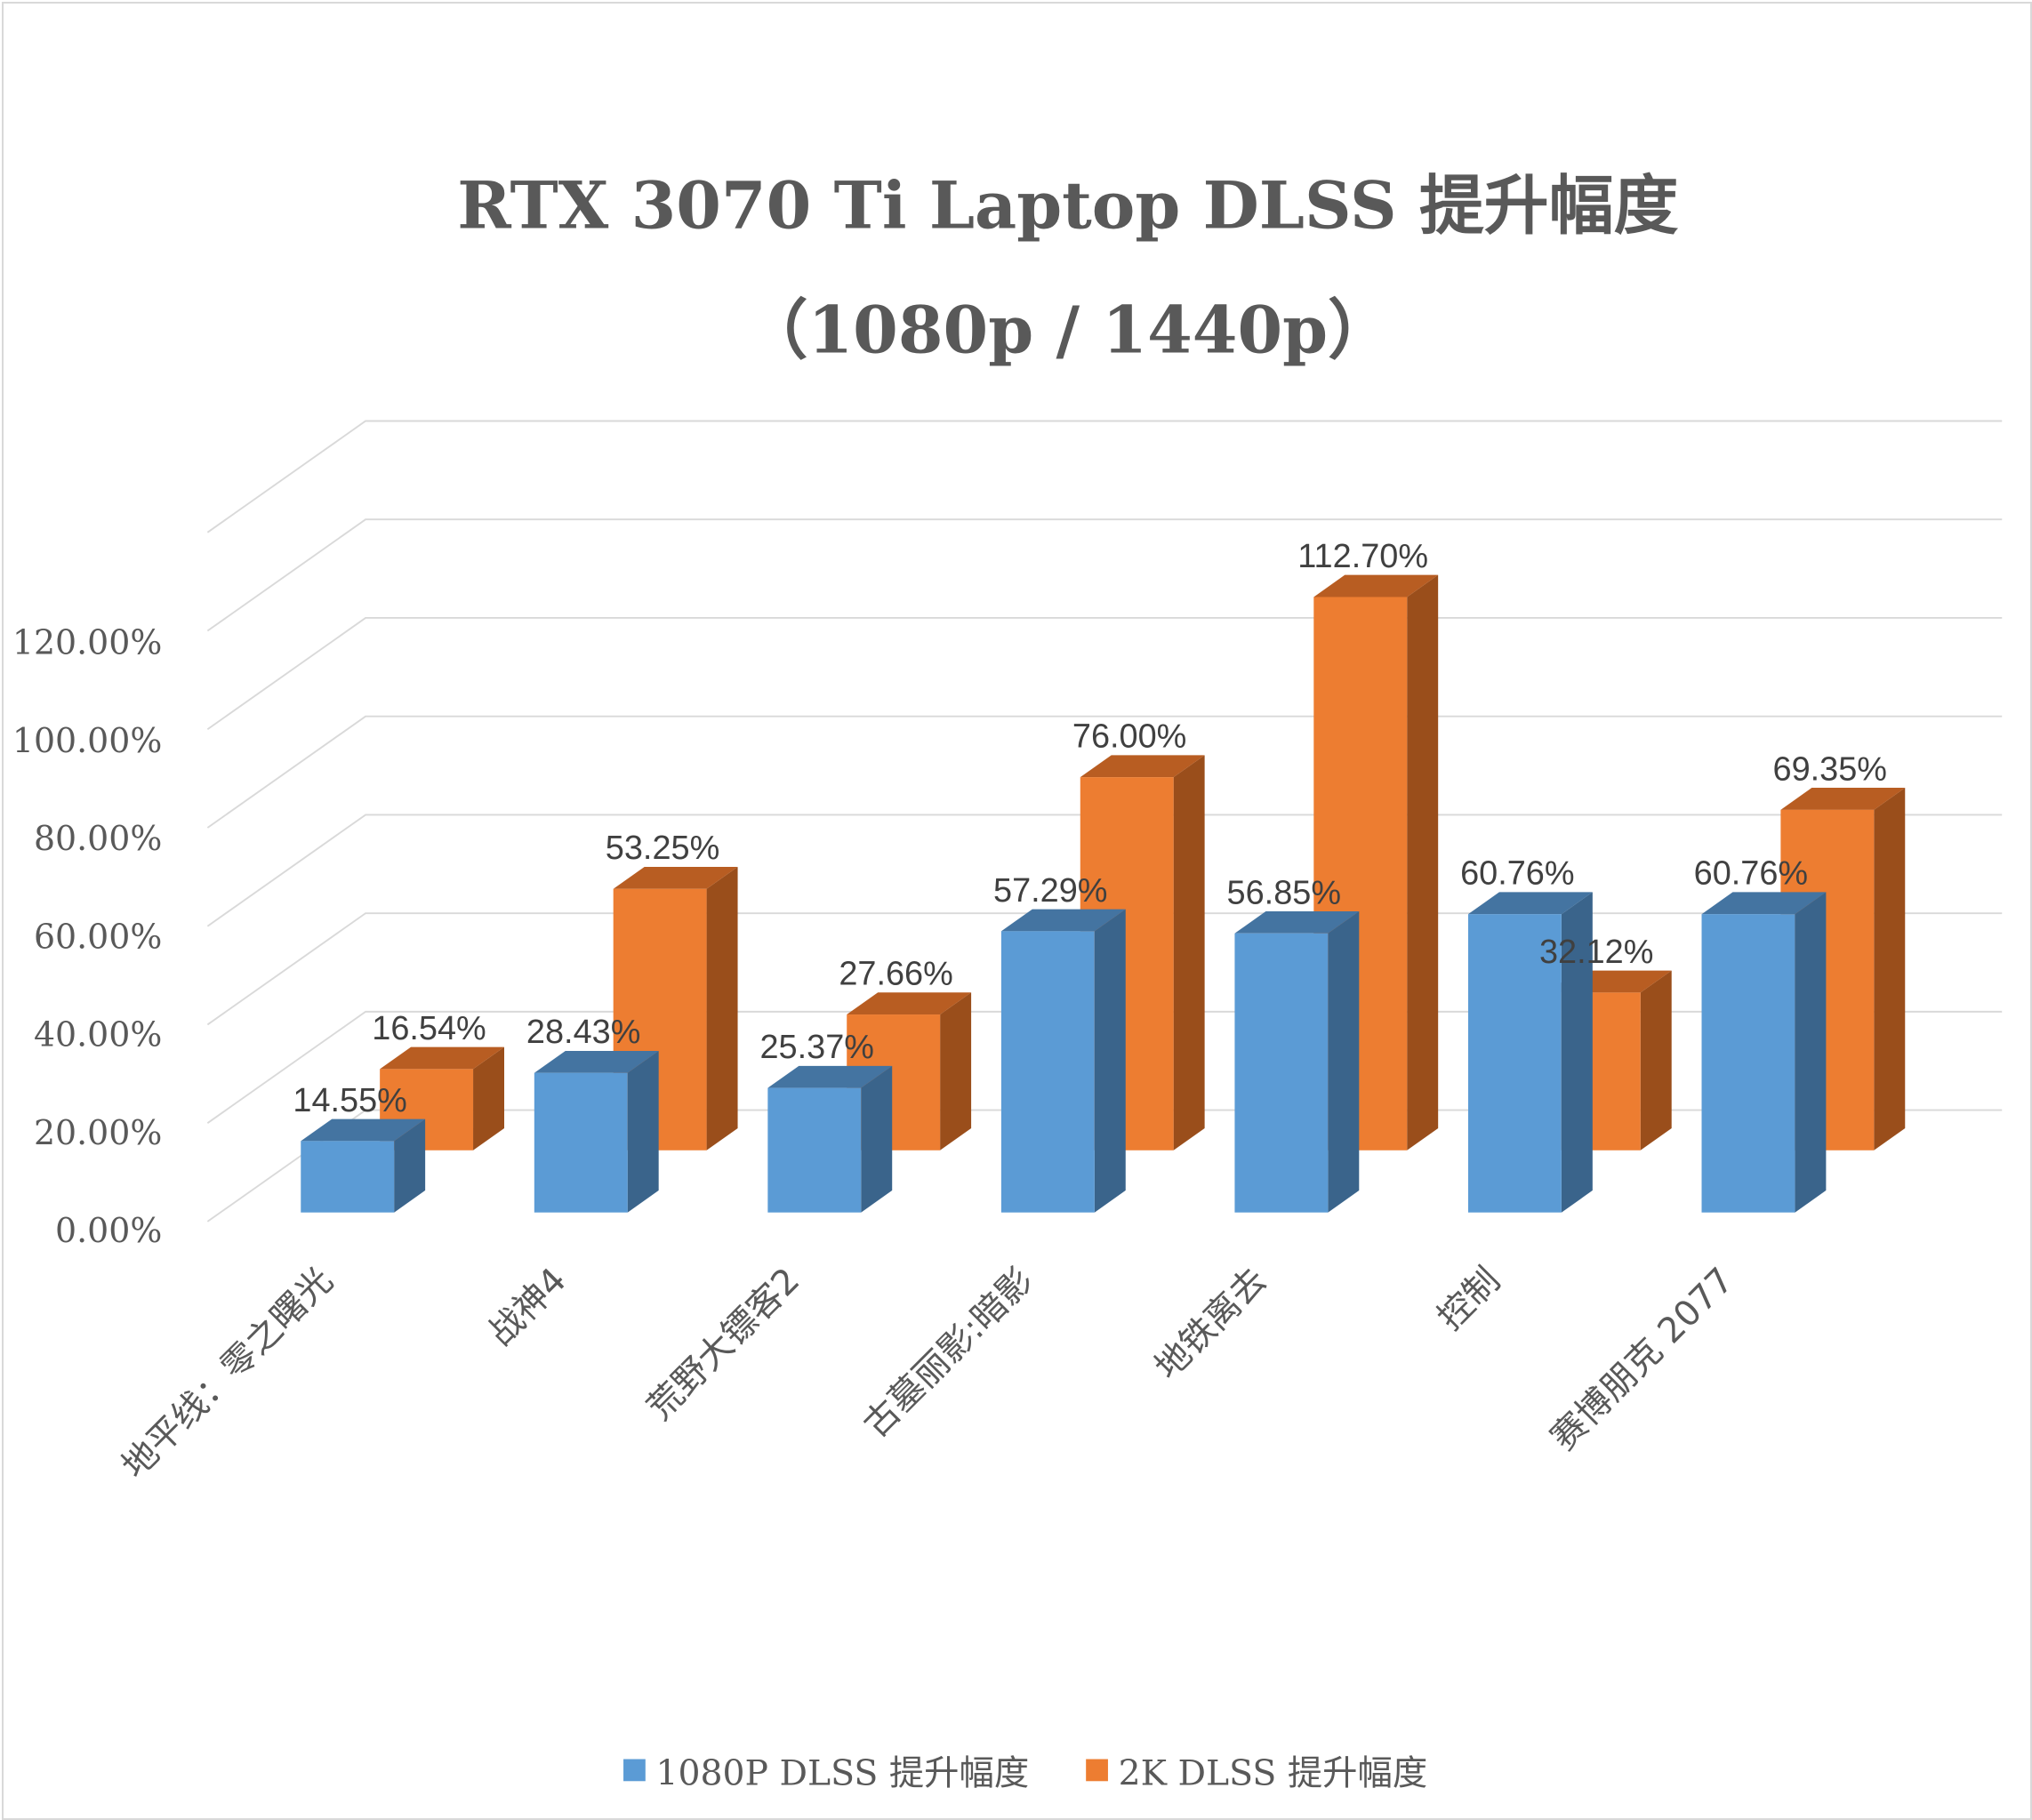 Image resolution: width=2032 pixels, height=1820 pixels. Describe the element at coordinates (1050, 891) in the screenshot. I see `data-label: 57.29%` at that location.